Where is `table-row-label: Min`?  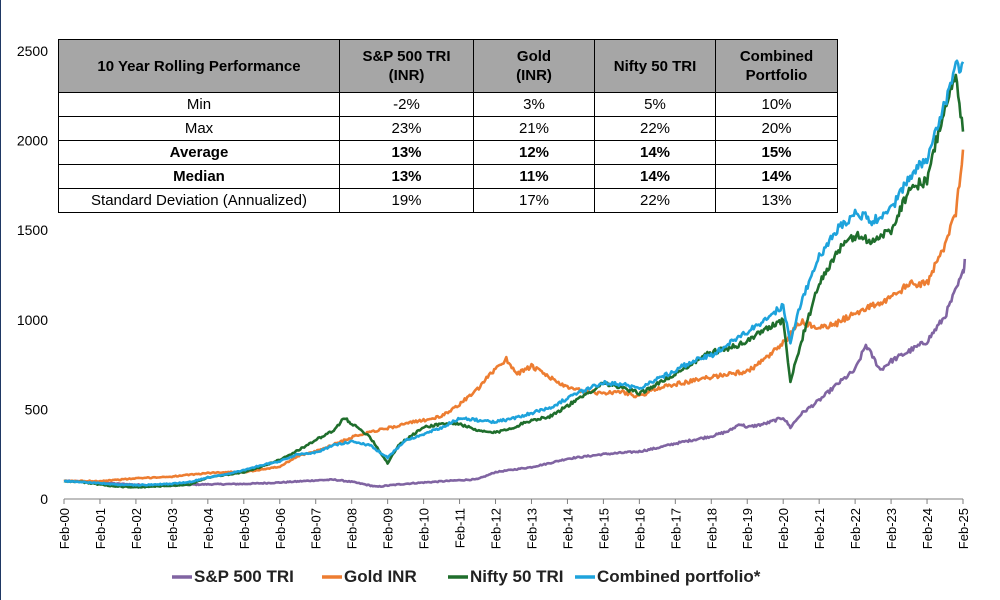 table-row-label: Min is located at coordinates (199, 104).